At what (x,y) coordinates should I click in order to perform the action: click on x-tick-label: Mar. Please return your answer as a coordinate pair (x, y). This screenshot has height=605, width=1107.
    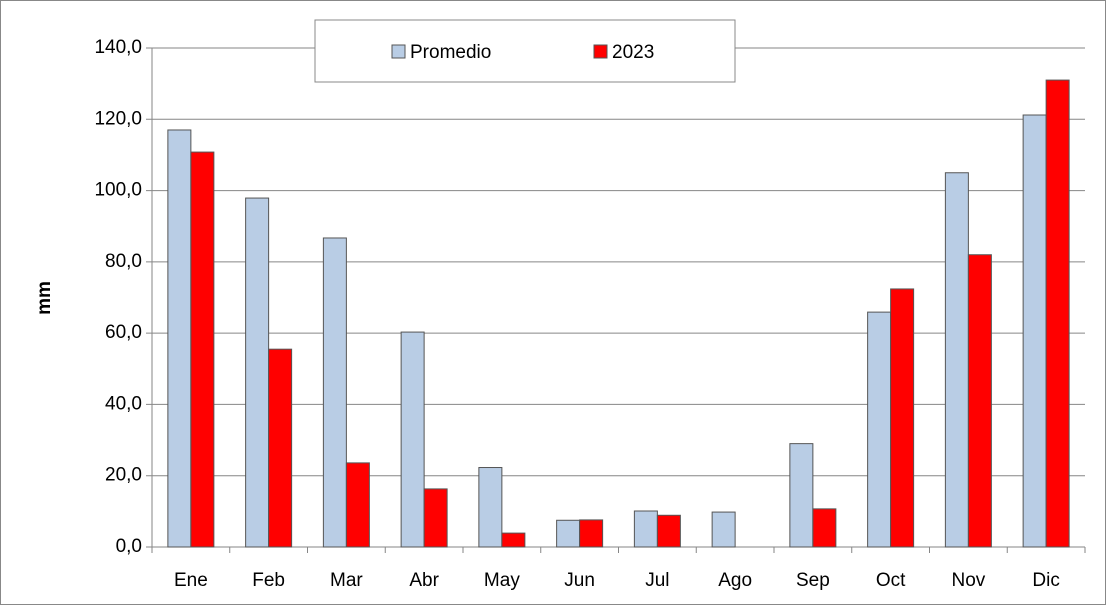
    Looking at the image, I should click on (346, 580).